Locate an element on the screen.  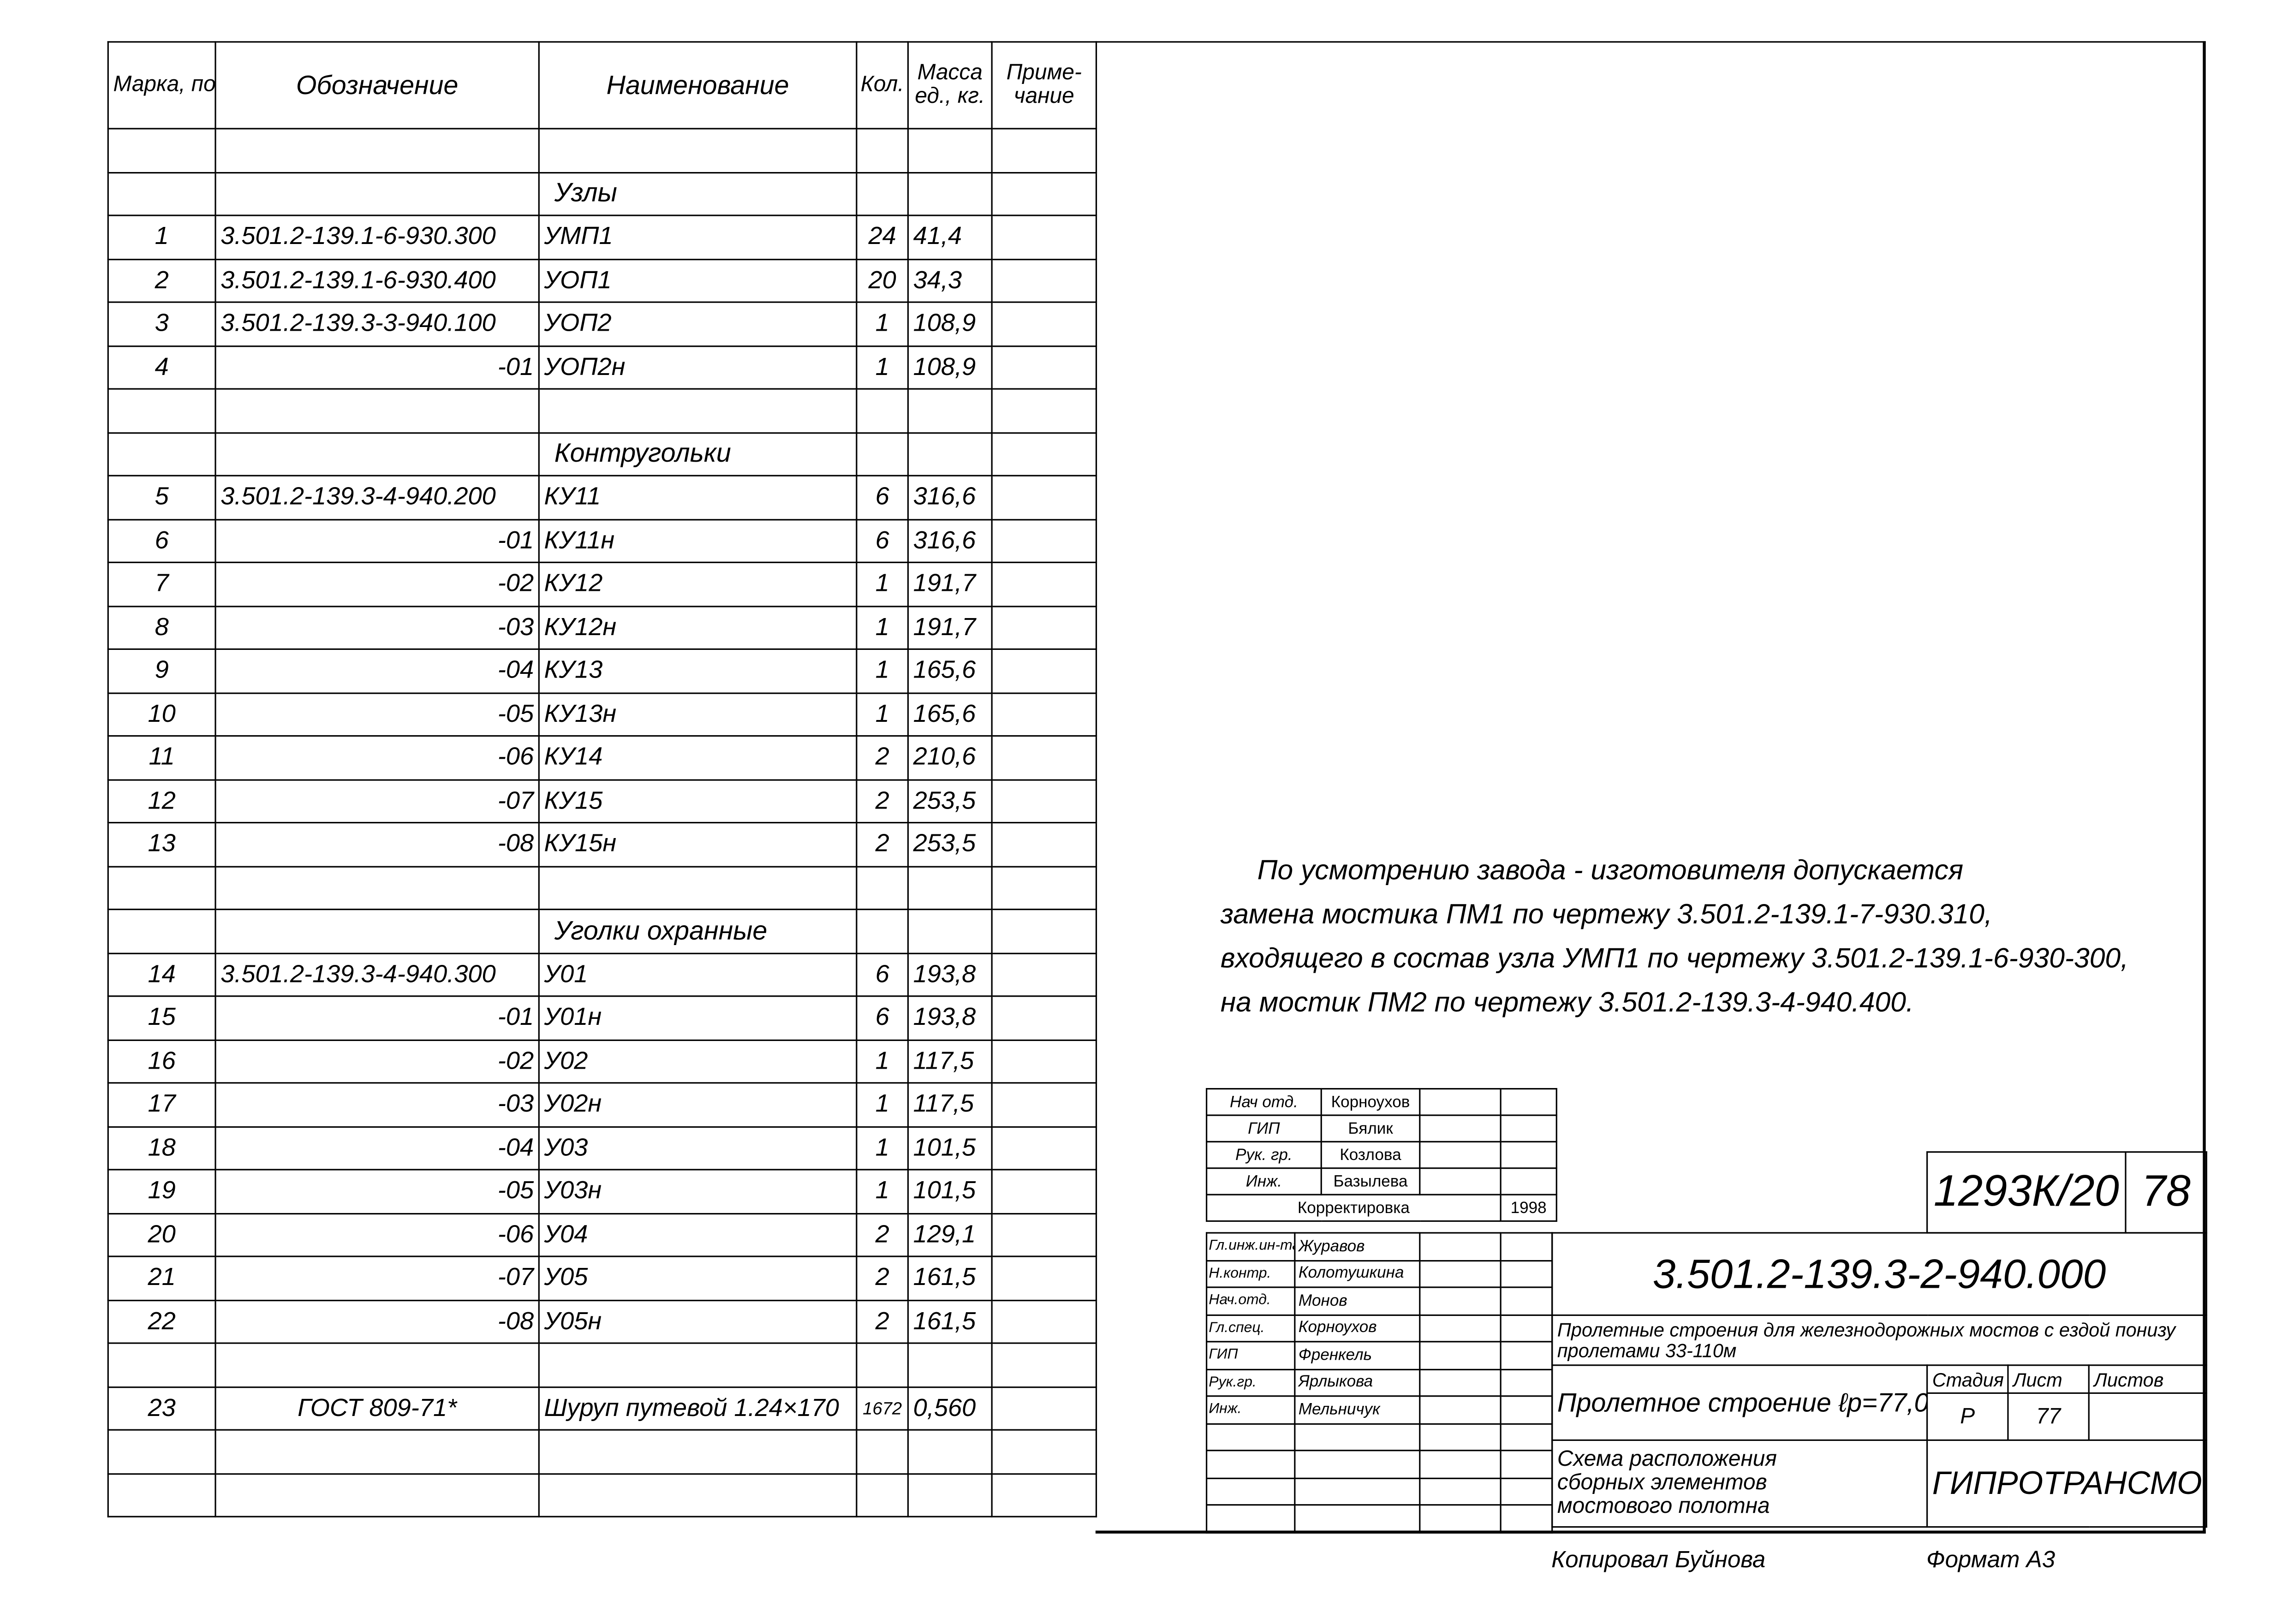
designation-cell: -03 is located at coordinates (378, 627).